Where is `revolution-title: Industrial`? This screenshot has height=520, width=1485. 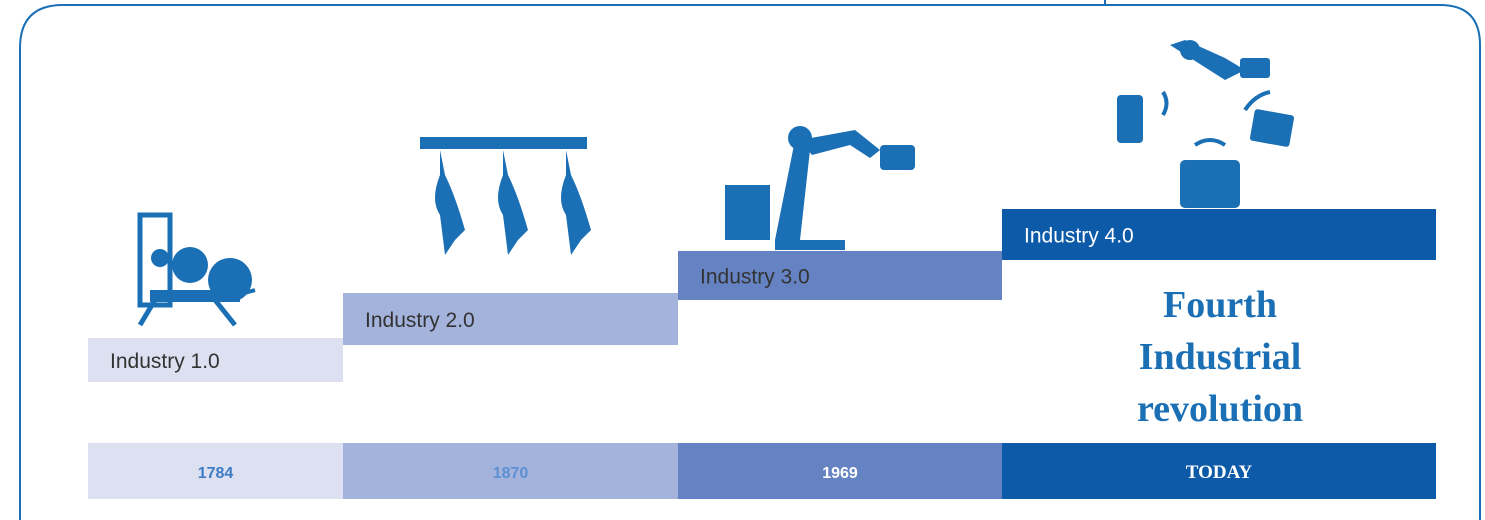
revolution-title: Industrial is located at coordinates (1220, 357).